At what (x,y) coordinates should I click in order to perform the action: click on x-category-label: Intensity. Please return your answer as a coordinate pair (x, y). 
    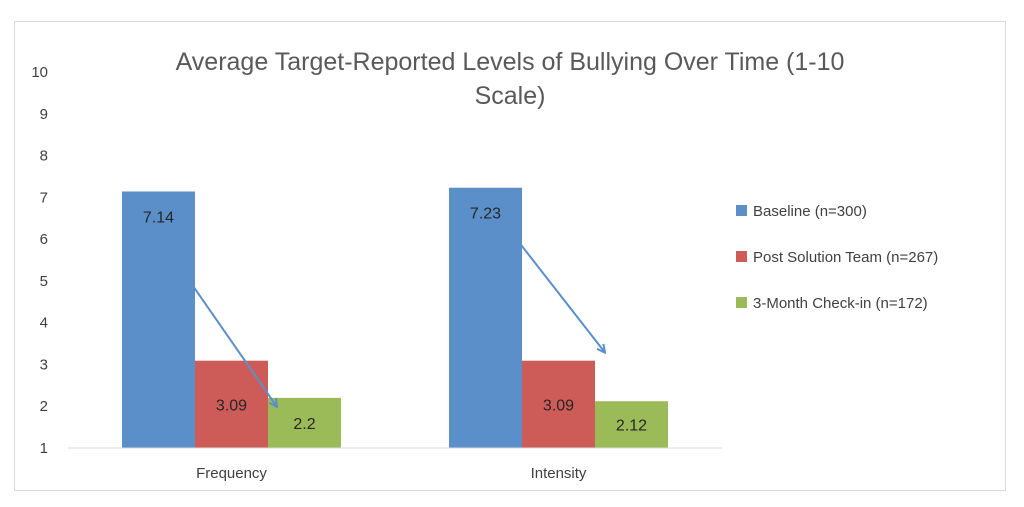
    Looking at the image, I should click on (559, 473).